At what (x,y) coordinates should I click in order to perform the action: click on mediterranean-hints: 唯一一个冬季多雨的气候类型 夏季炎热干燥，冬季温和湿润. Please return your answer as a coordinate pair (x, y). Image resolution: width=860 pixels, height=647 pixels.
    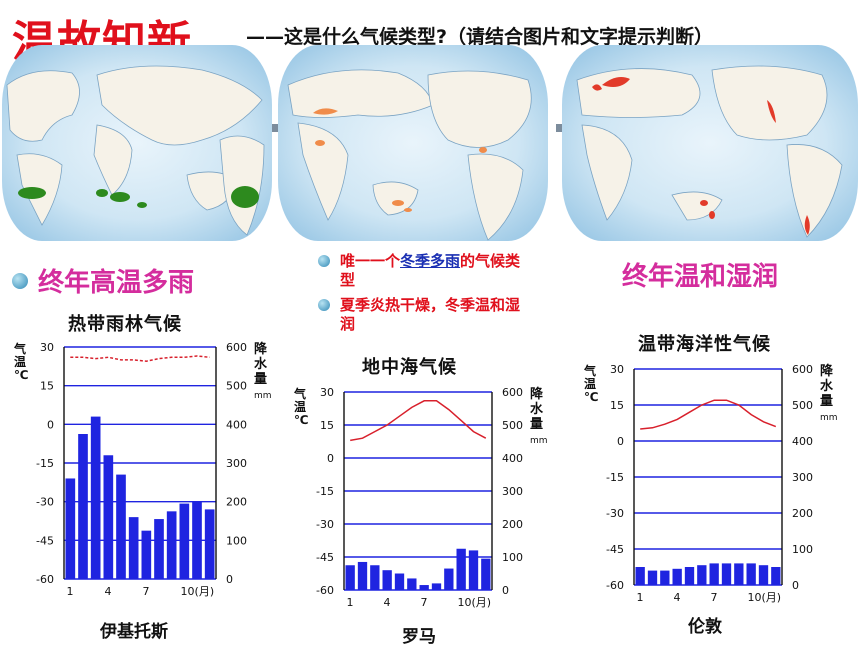
    Looking at the image, I should click on (423, 296).